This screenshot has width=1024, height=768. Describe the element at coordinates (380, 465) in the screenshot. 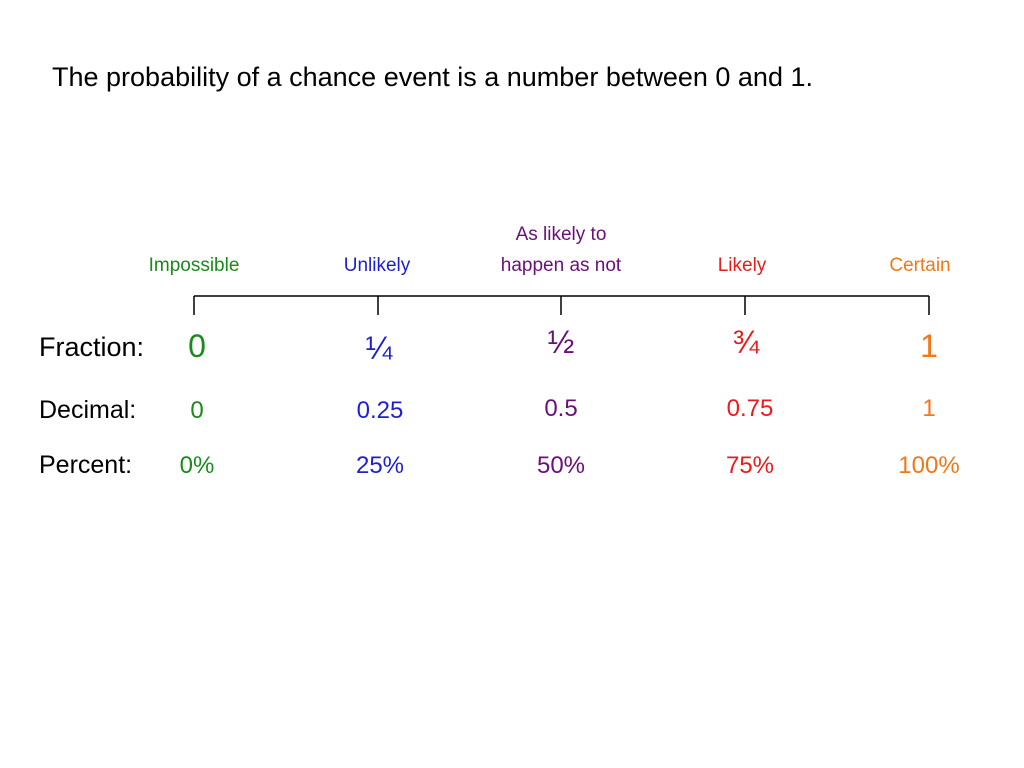

I see `percent-value-25: 25%` at that location.